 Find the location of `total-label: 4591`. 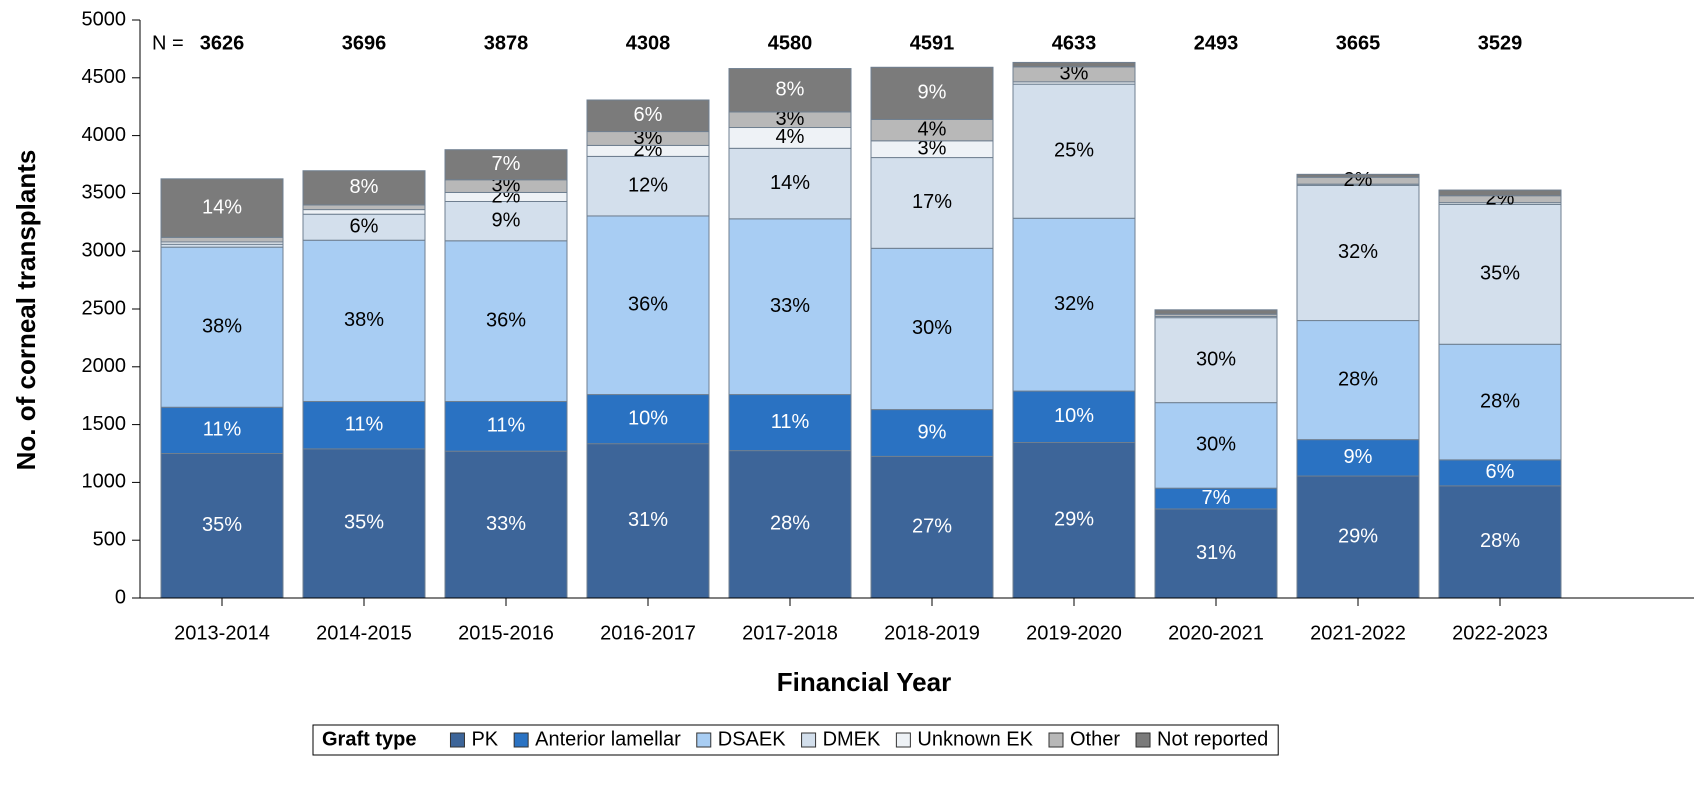

total-label: 4591 is located at coordinates (932, 43).